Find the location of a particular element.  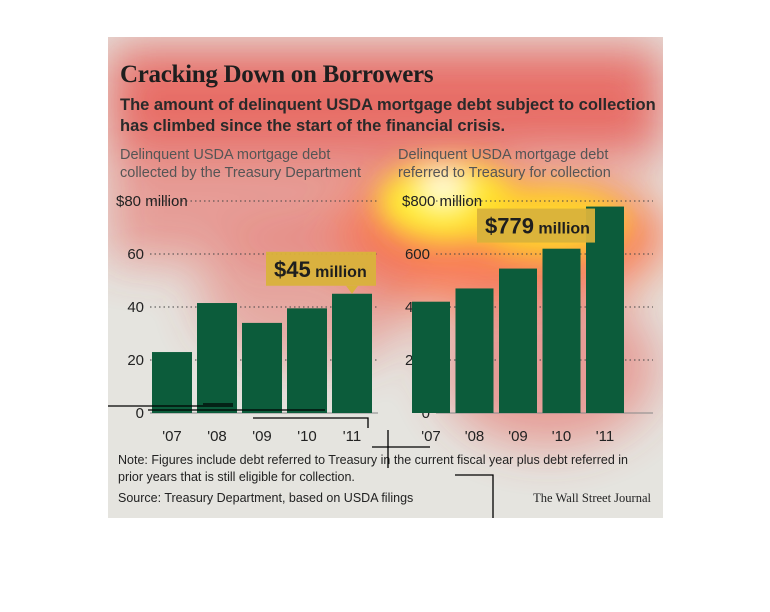

right-x-tick-label: '09 is located at coordinates (518, 436).